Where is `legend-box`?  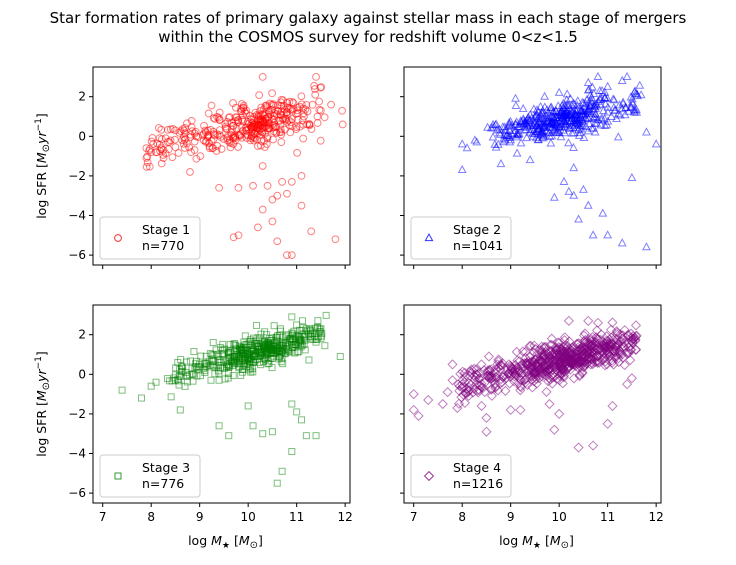
legend-box is located at coordinates (461, 476).